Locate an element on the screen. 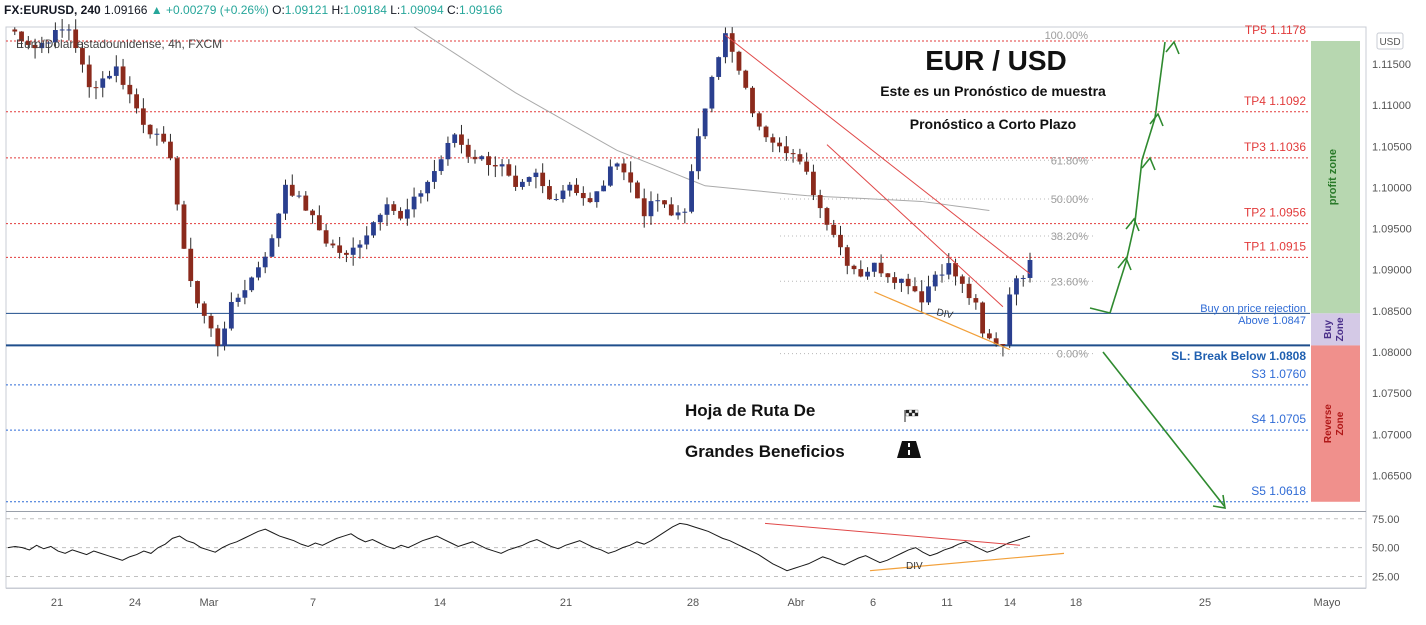  fib-label-0: 100.00% is located at coordinates (1067, 36).